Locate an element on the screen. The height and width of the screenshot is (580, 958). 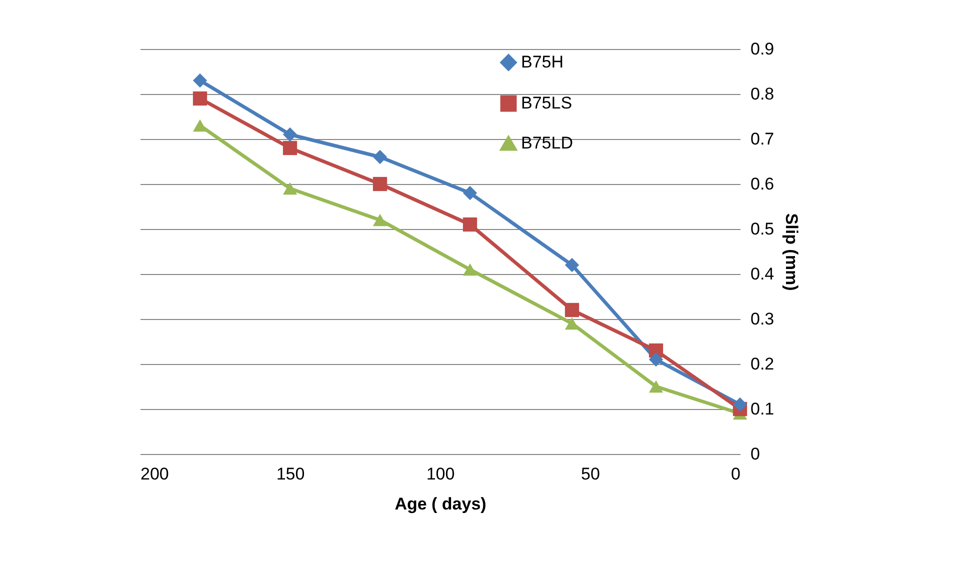
legend-label: B75LD is located at coordinates (547, 143).